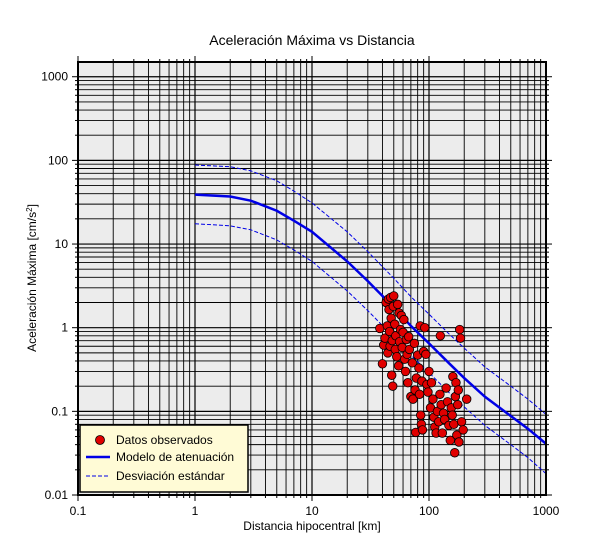 This screenshot has width=590, height=560. Describe the element at coordinates (429, 511) in the screenshot. I see `x-tick-label: 100` at that location.